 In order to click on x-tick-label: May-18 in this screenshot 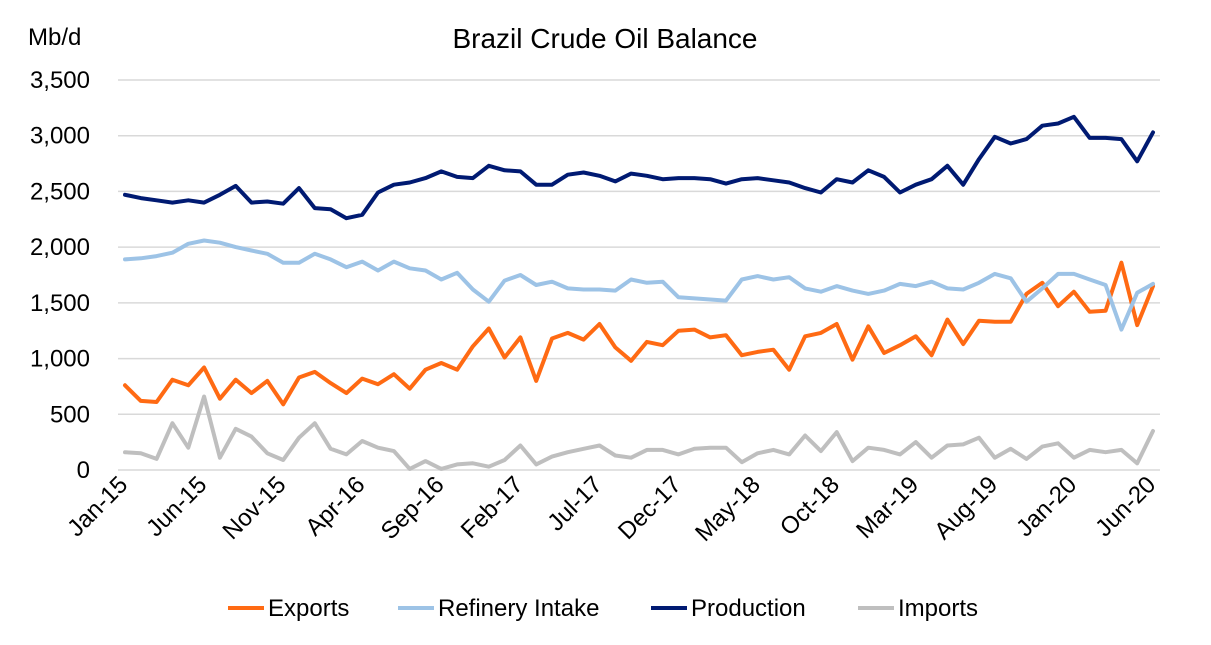, I will do `click(728, 509)`.